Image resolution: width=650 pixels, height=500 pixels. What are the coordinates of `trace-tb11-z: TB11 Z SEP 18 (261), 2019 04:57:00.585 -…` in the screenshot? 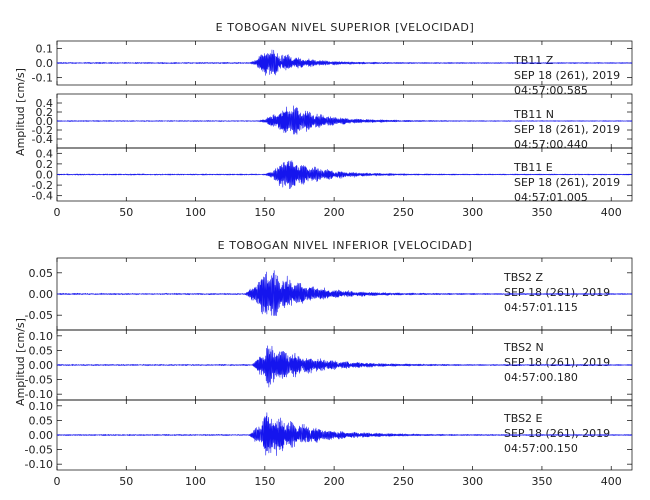 It's located at (332, 68).